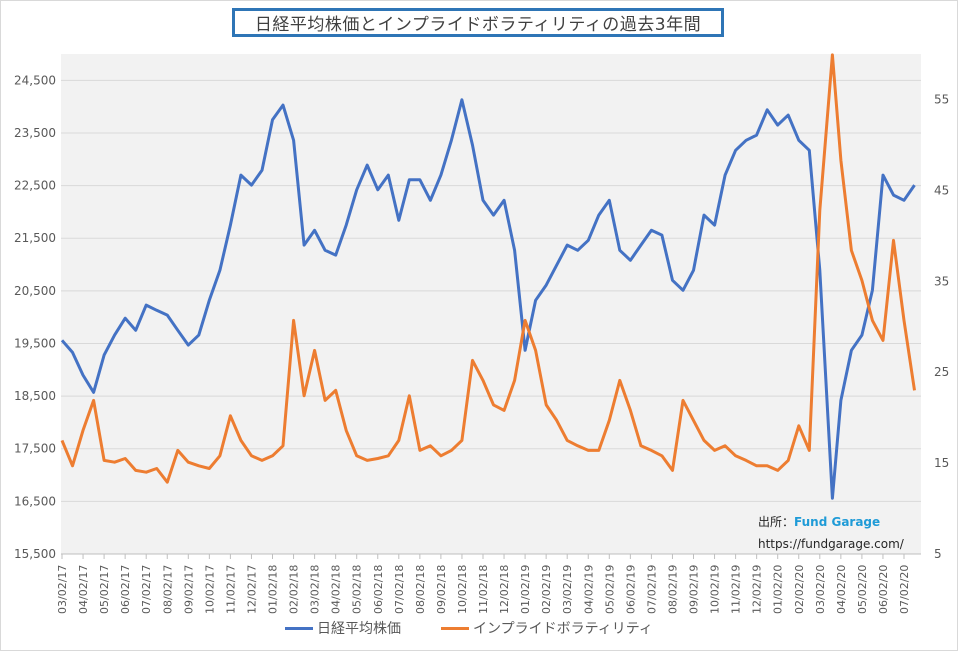 The image size is (958, 651). What do you see at coordinates (504, 589) in the screenshot?
I see `x-tick-label: 12/02/18` at bounding box center [504, 589].